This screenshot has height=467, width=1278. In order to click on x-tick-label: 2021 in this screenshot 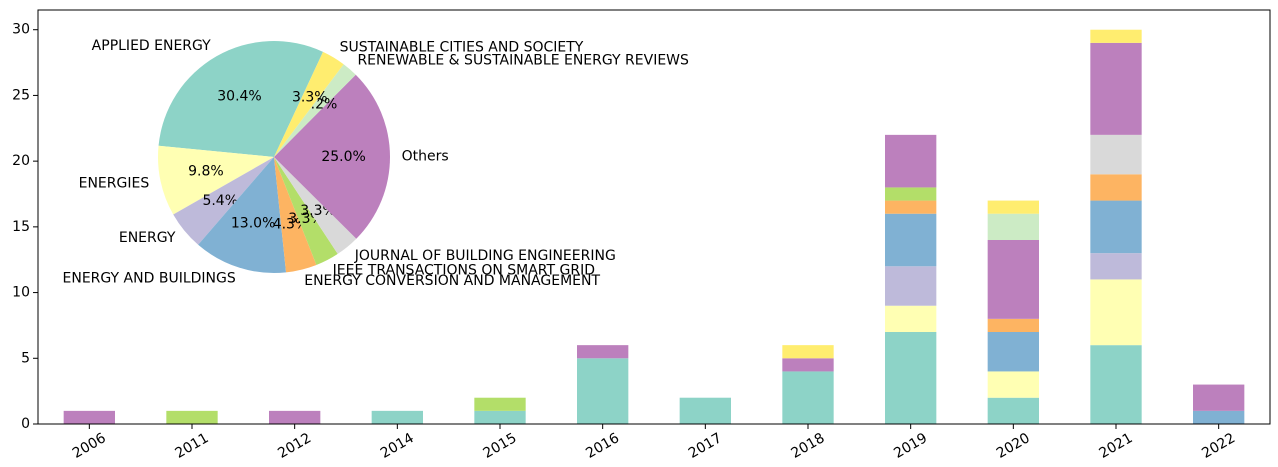, I will do `click(1116, 446)`.